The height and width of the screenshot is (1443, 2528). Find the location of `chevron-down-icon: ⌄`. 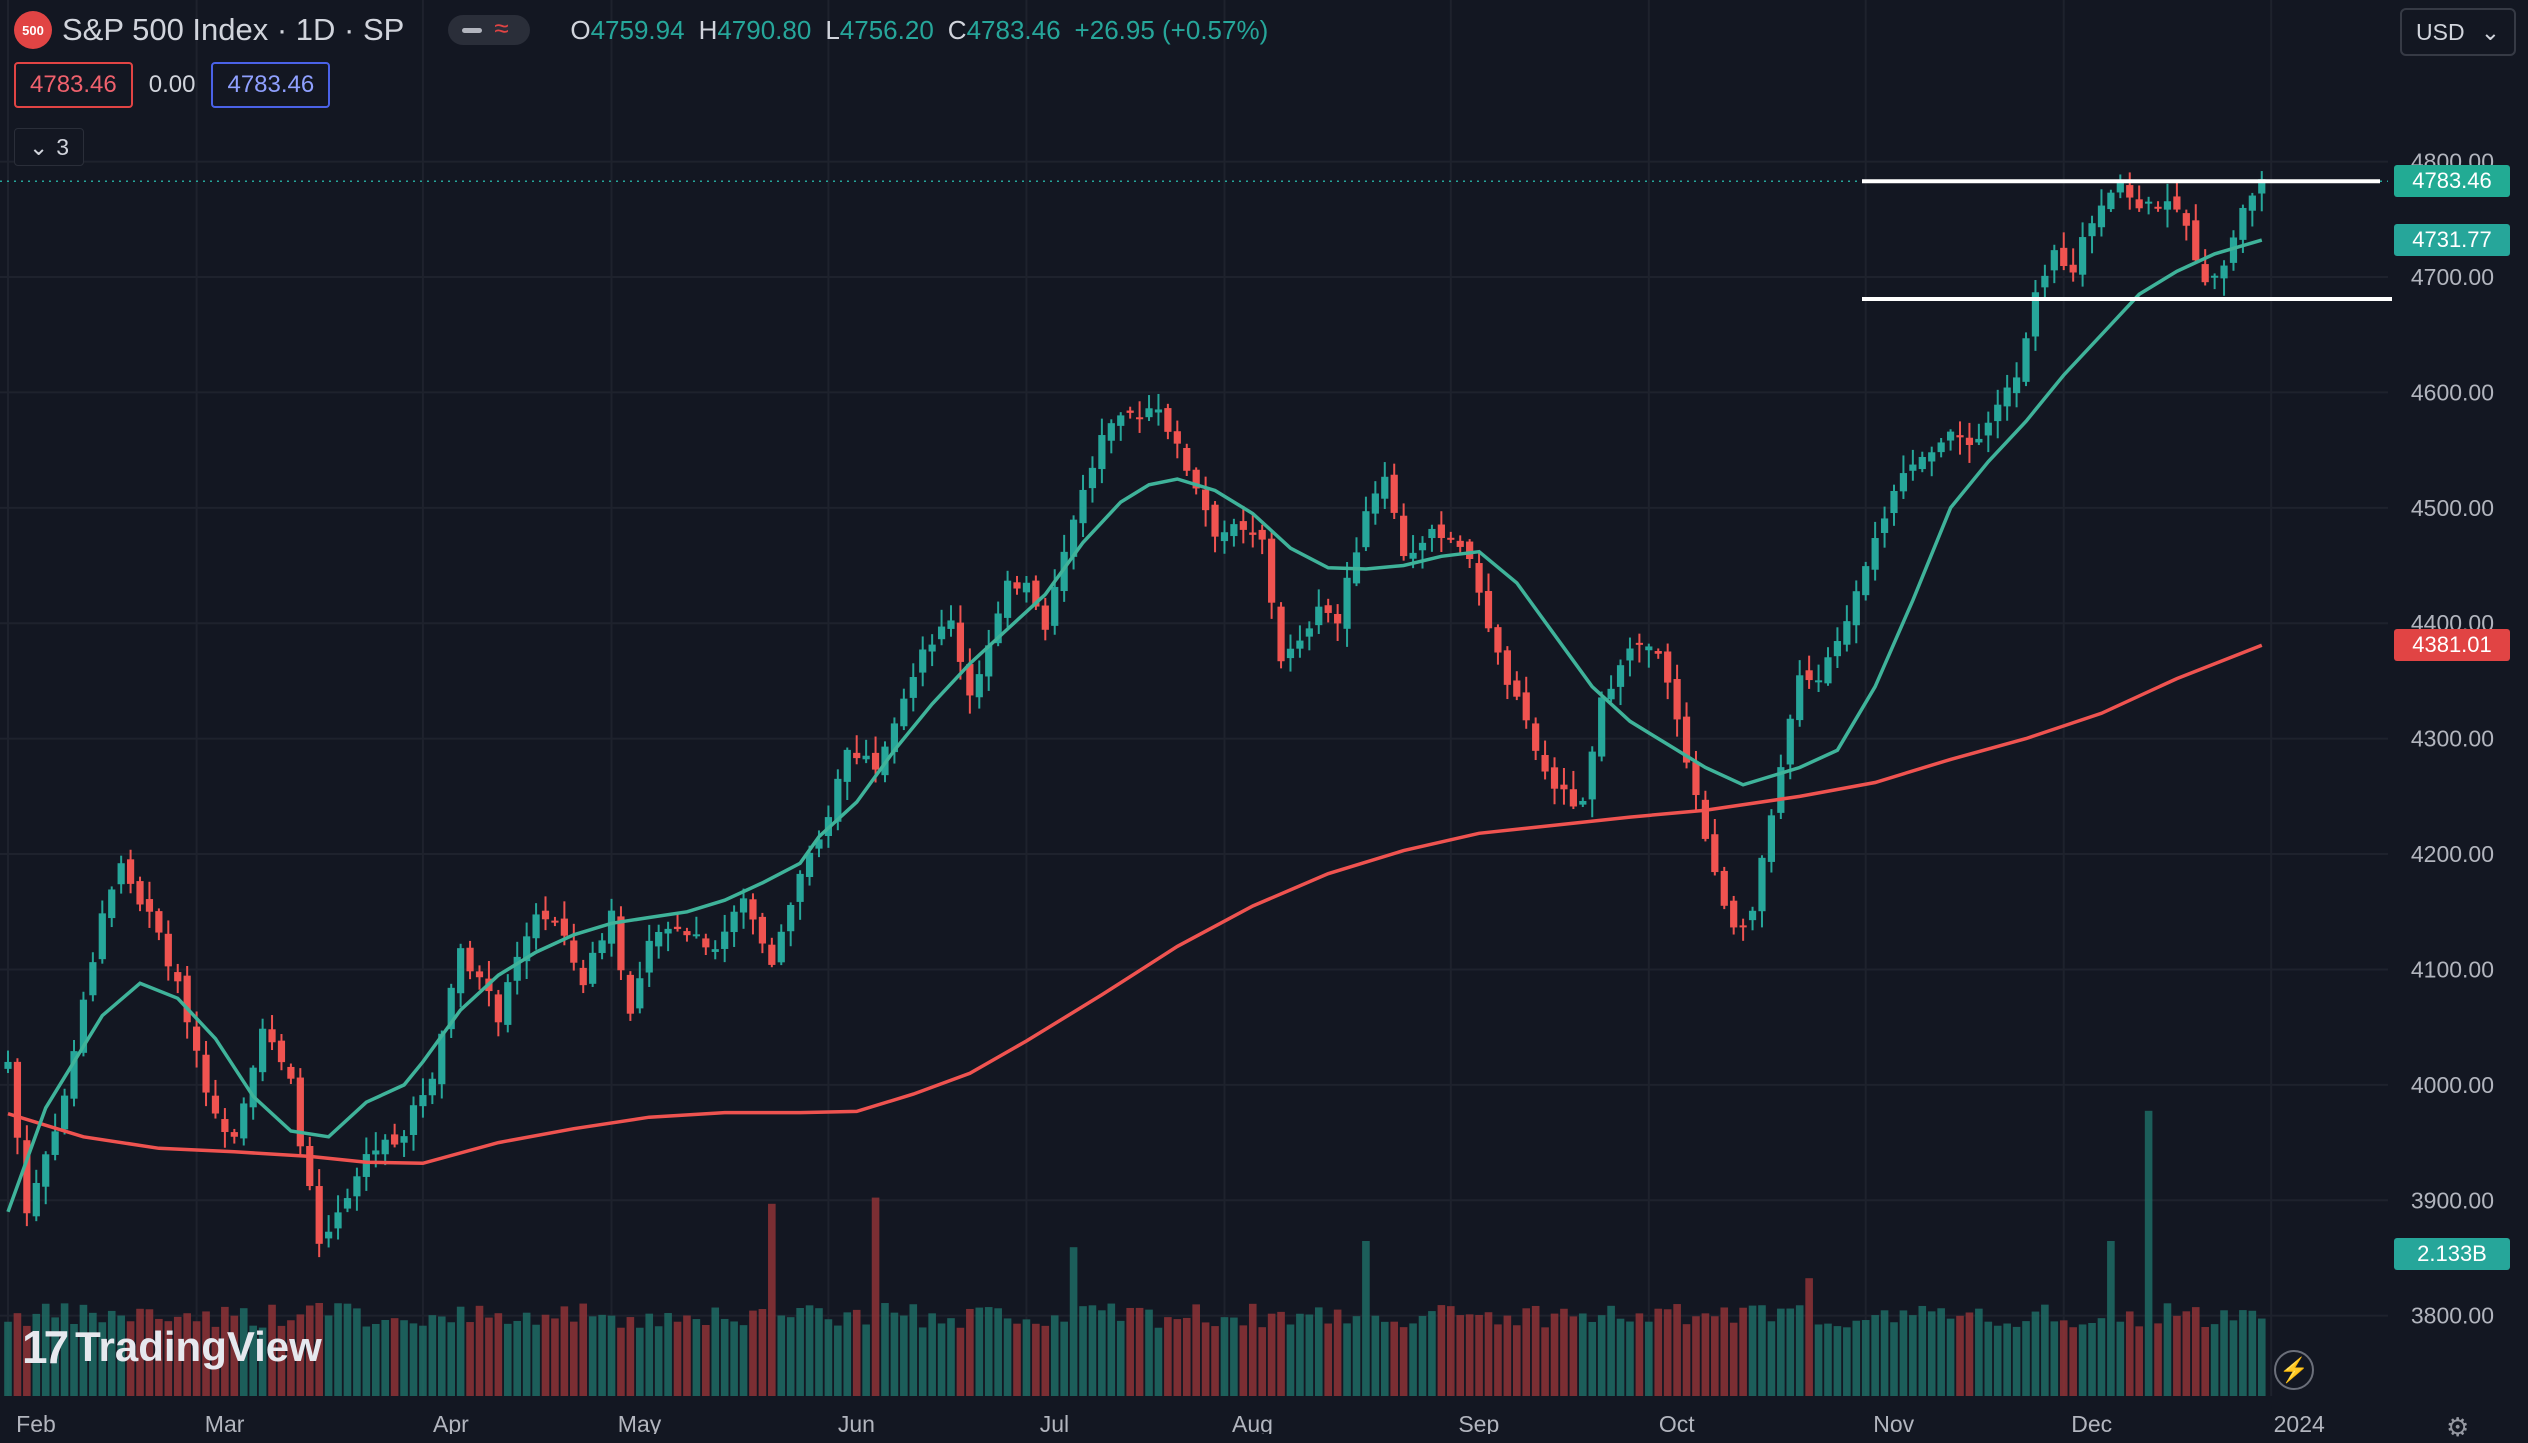

chevron-down-icon: ⌄ is located at coordinates (2490, 31).